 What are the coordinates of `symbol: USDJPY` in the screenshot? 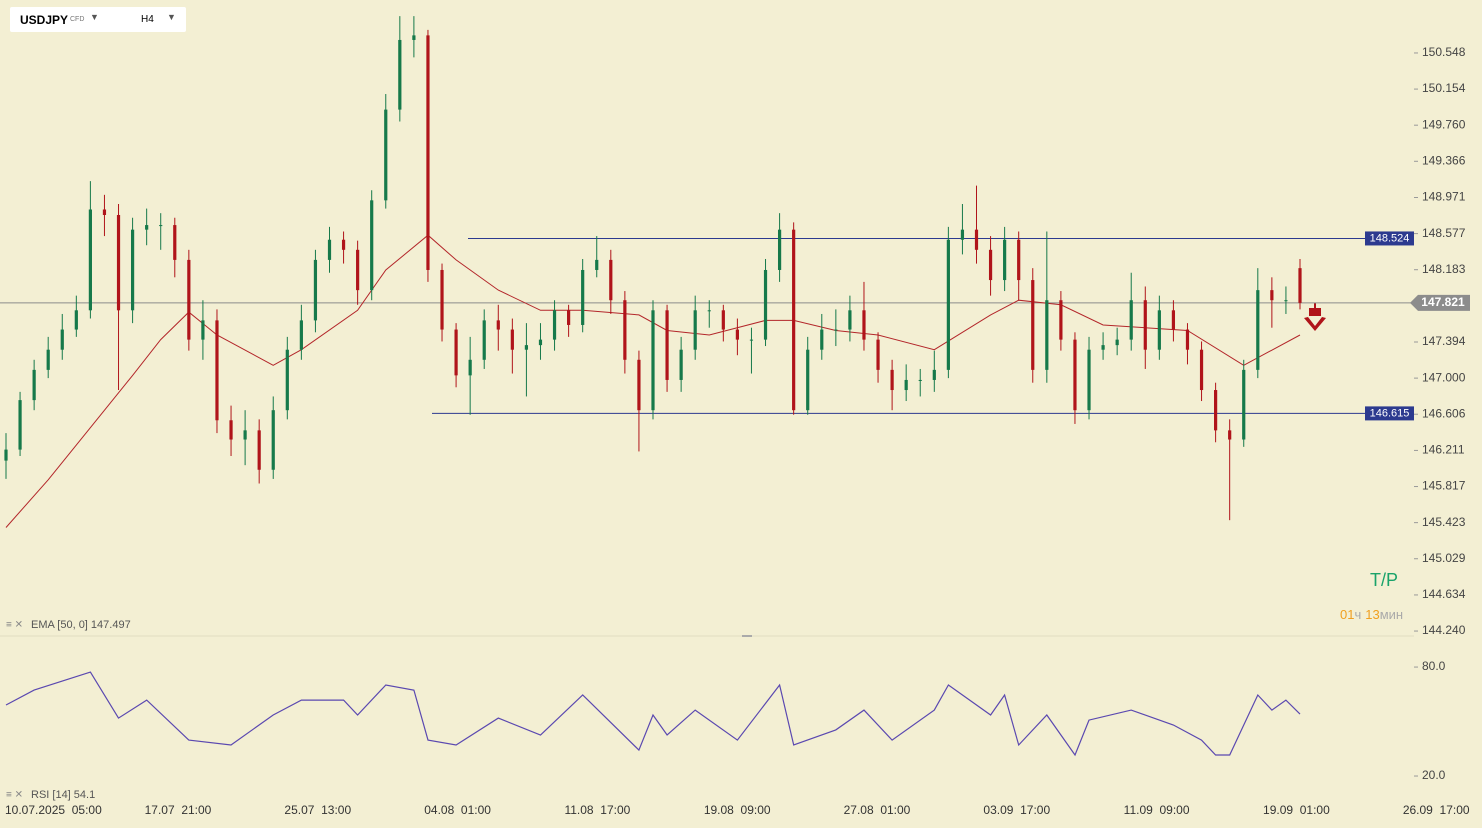 It's located at (44, 20).